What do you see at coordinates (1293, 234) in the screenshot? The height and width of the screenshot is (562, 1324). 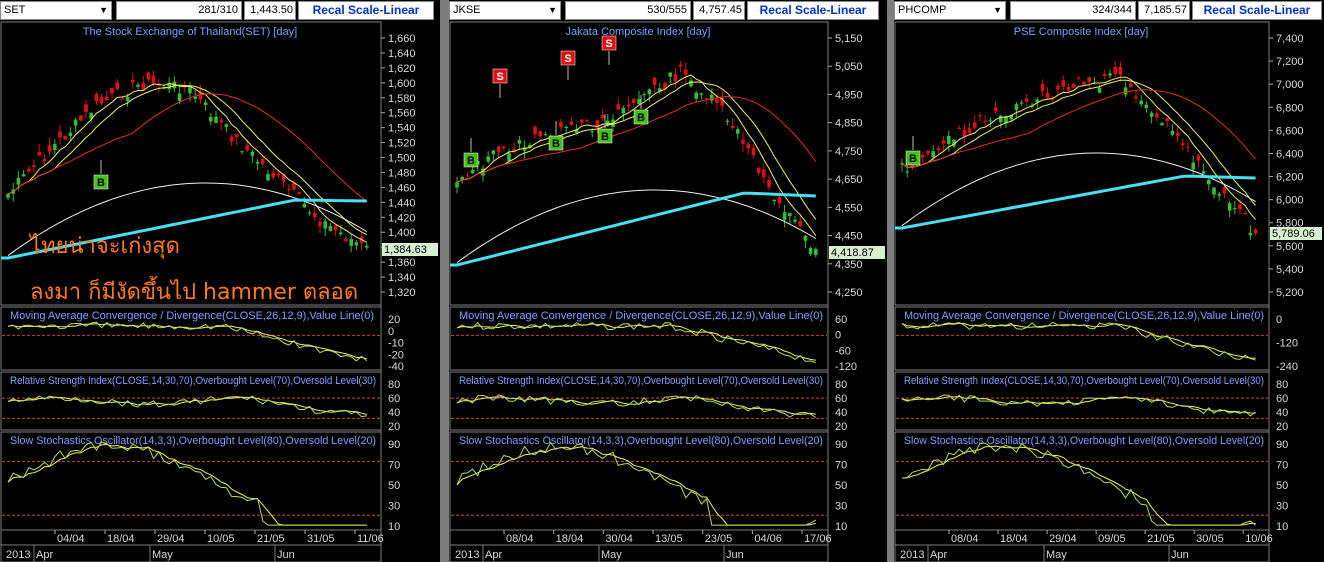 I see `last-price-tag: 5,789.06` at bounding box center [1293, 234].